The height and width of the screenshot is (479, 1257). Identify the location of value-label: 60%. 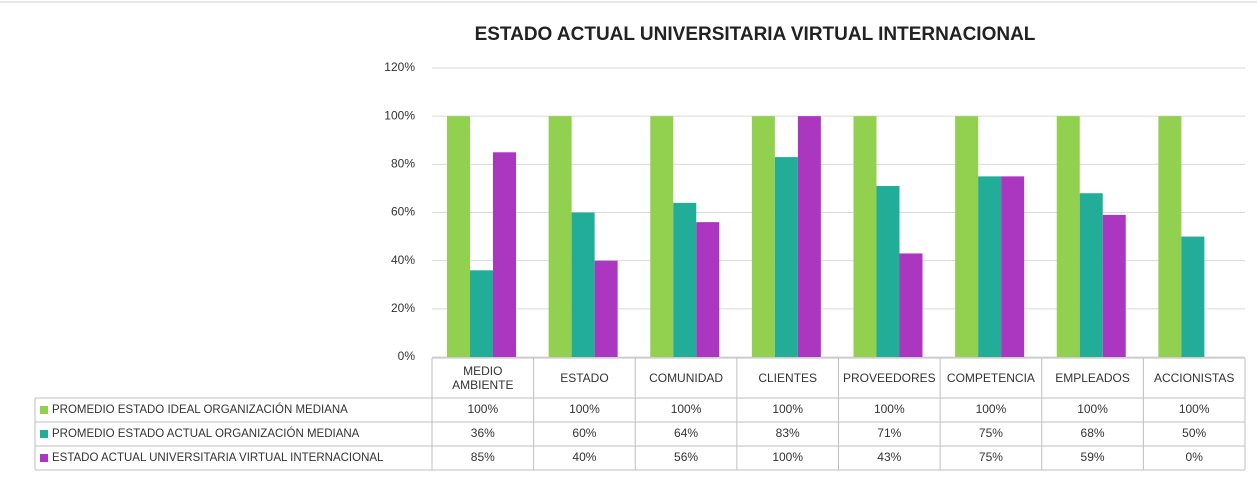
(584, 433).